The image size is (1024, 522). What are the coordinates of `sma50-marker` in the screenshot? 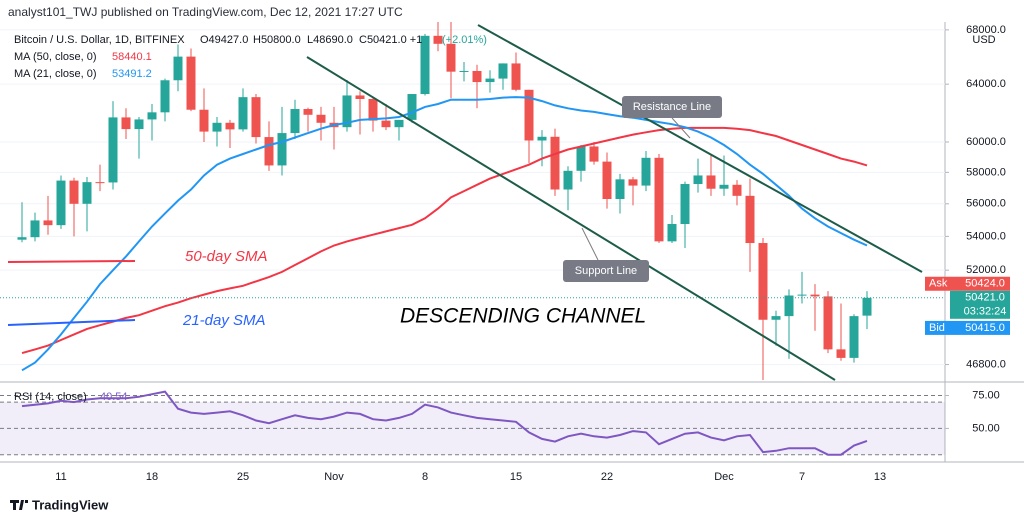 It's located at (71, 261).